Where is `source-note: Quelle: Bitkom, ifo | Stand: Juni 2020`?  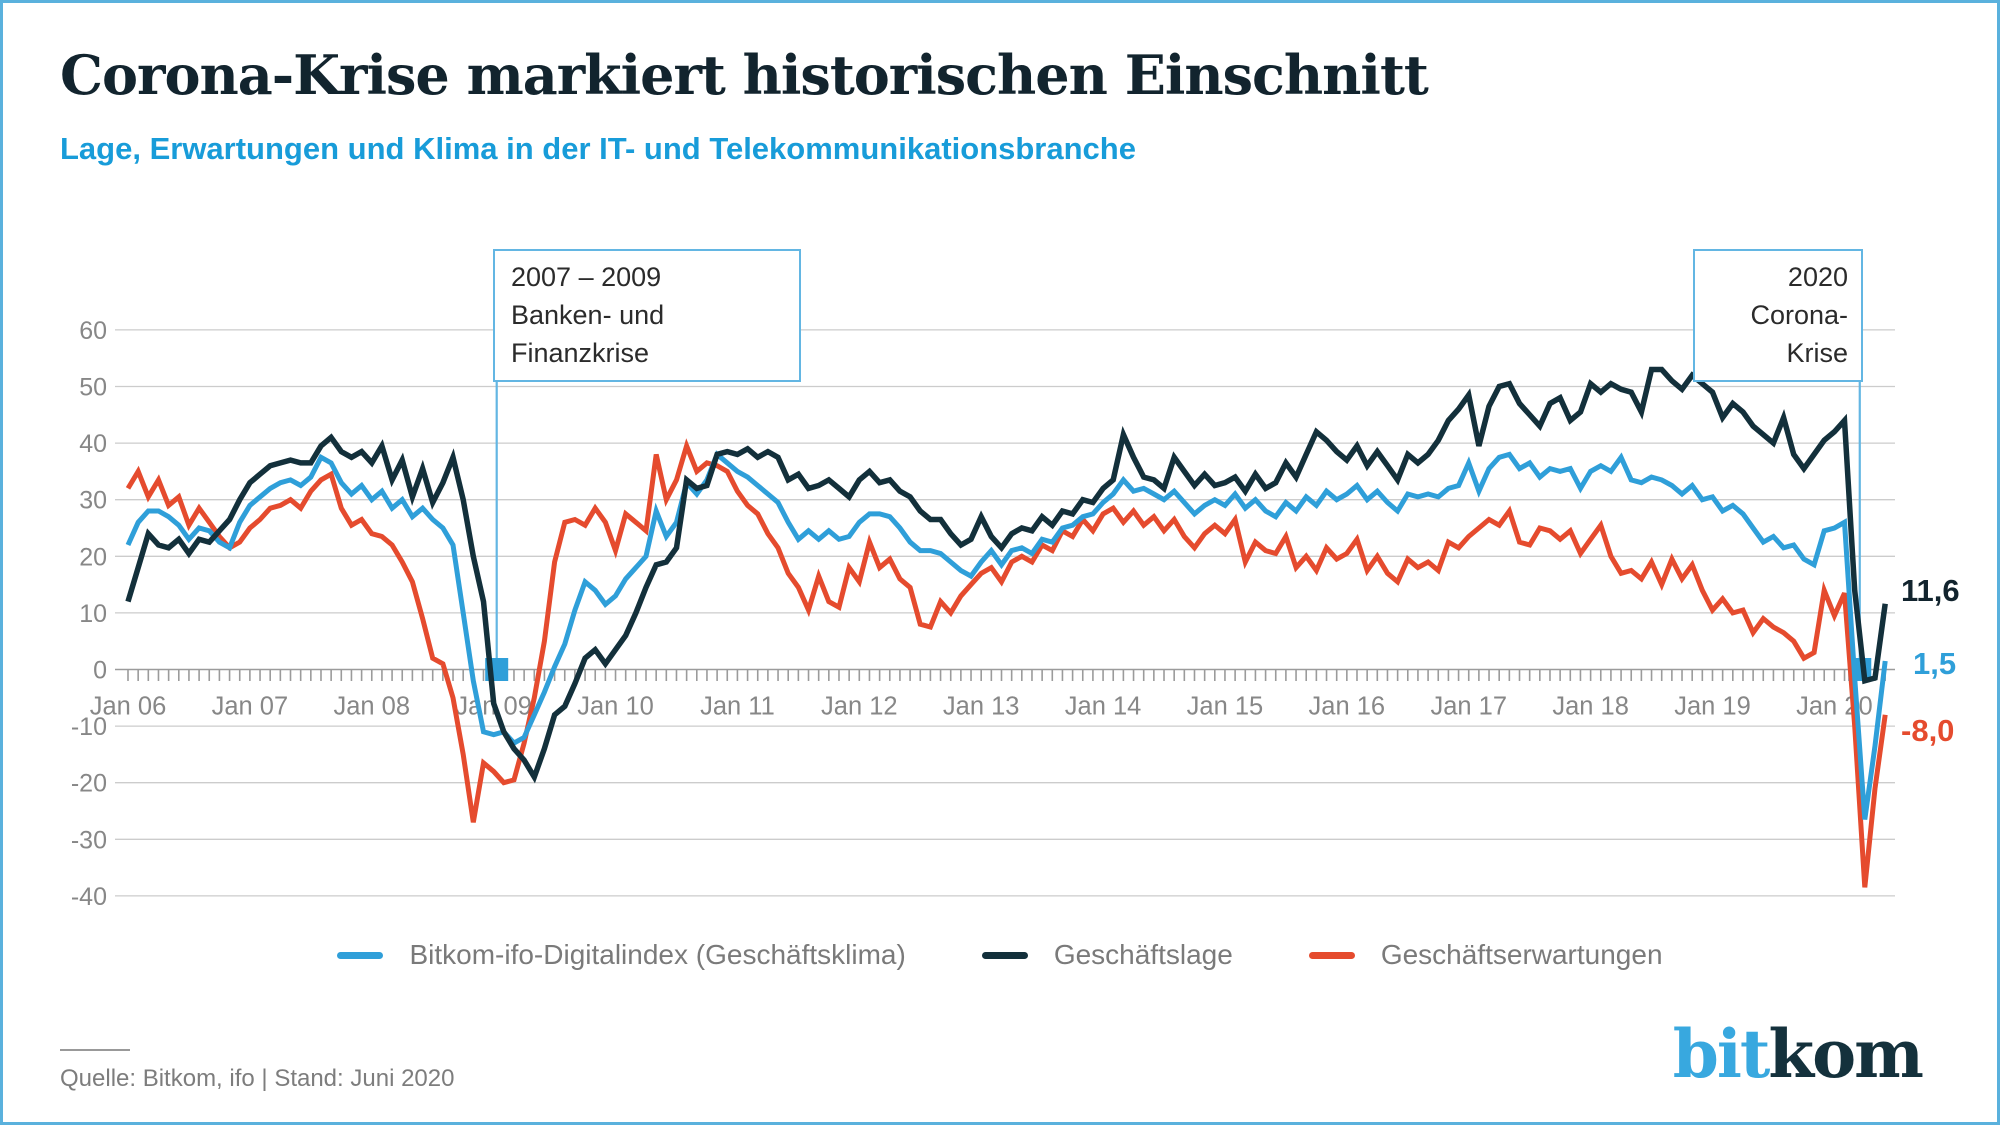 source-note: Quelle: Bitkom, ifo | Stand: Juni 2020 is located at coordinates (257, 1078).